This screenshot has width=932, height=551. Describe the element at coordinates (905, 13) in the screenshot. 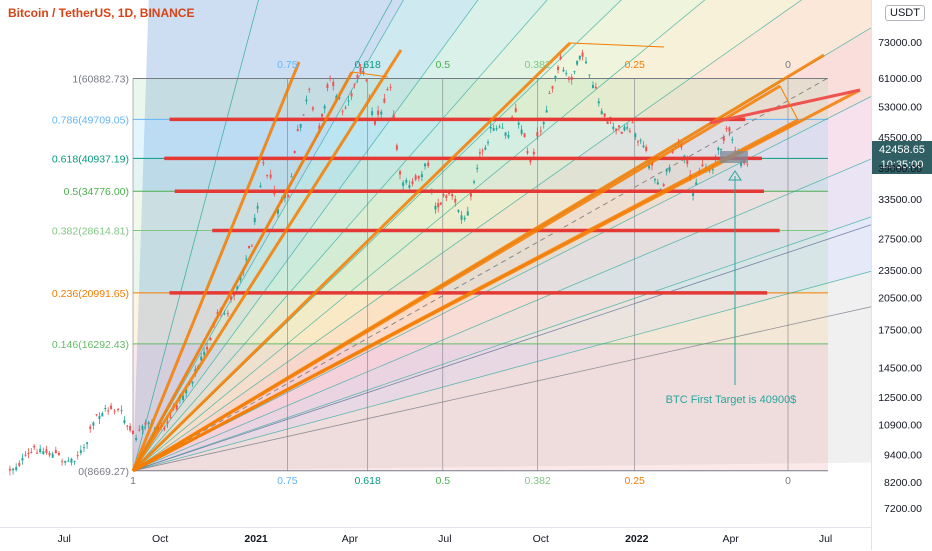

I see `currency-badge: USDT` at that location.